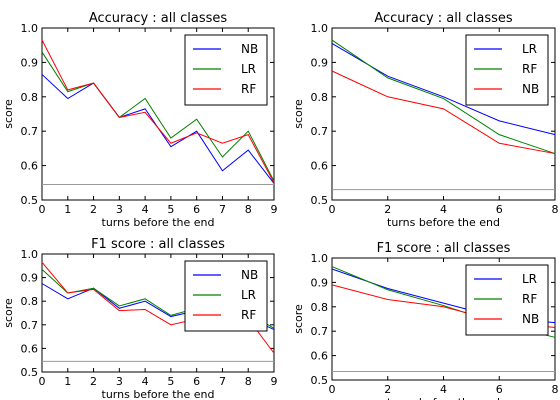 The image size is (560, 400). What do you see at coordinates (158, 116) in the screenshot?
I see `series-line-lr` at bounding box center [158, 116].